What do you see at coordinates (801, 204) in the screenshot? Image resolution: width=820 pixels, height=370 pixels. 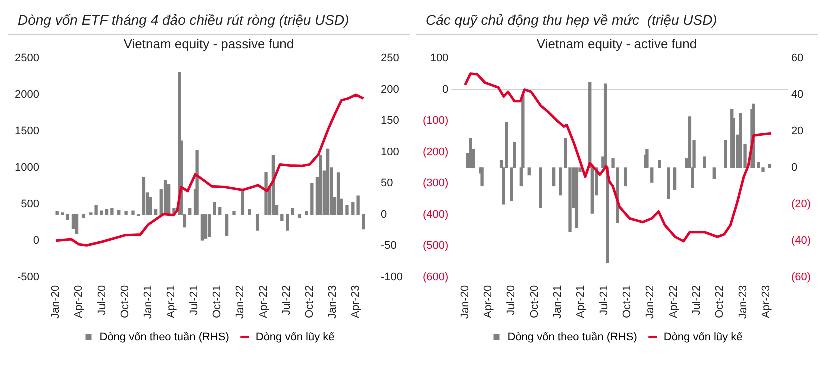 I see `y2-tick-label: (20)` at bounding box center [801, 204].